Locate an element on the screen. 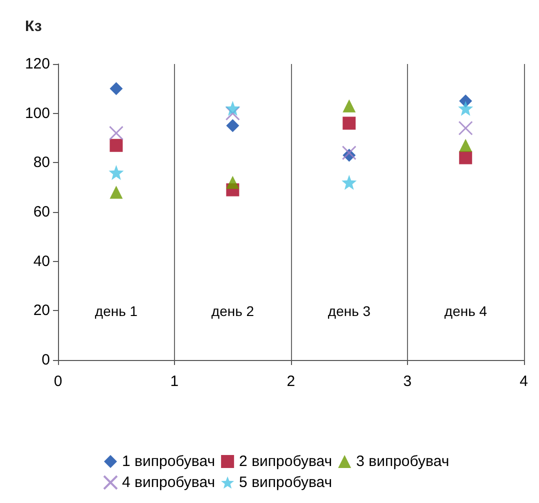 The image size is (539, 503). y-tick-label: 40 is located at coordinates (41, 261).